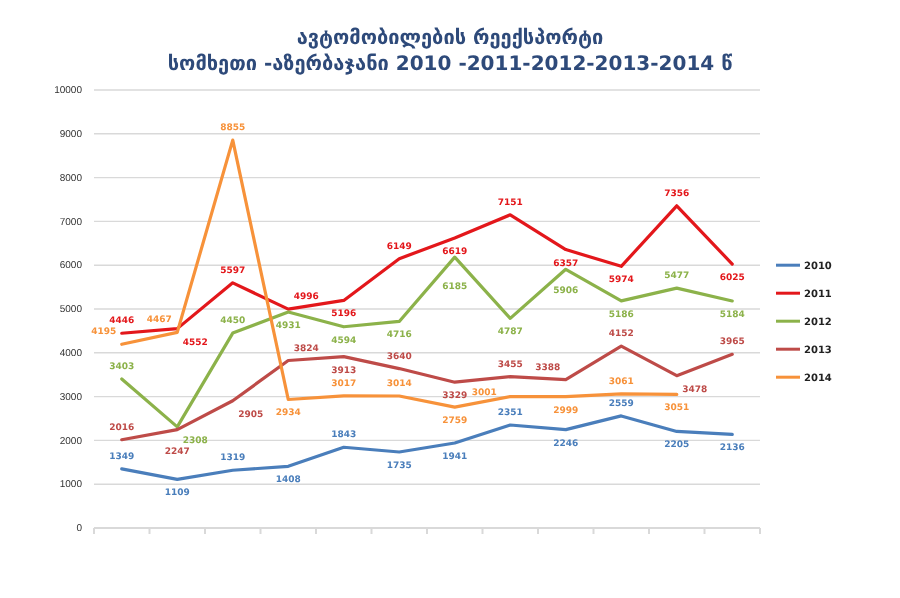  Describe the element at coordinates (450, 64) in the screenshot. I see `chart-subtitle: სომხეთი -აზერბაჯანი 2010 -2011-2012-2013-2014 წ` at that location.